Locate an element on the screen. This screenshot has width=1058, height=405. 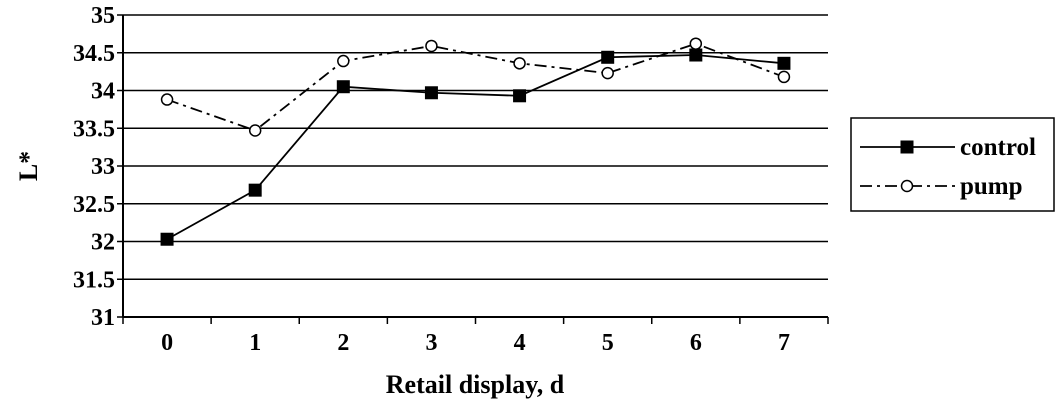
legend-label-control: control is located at coordinates (998, 147).